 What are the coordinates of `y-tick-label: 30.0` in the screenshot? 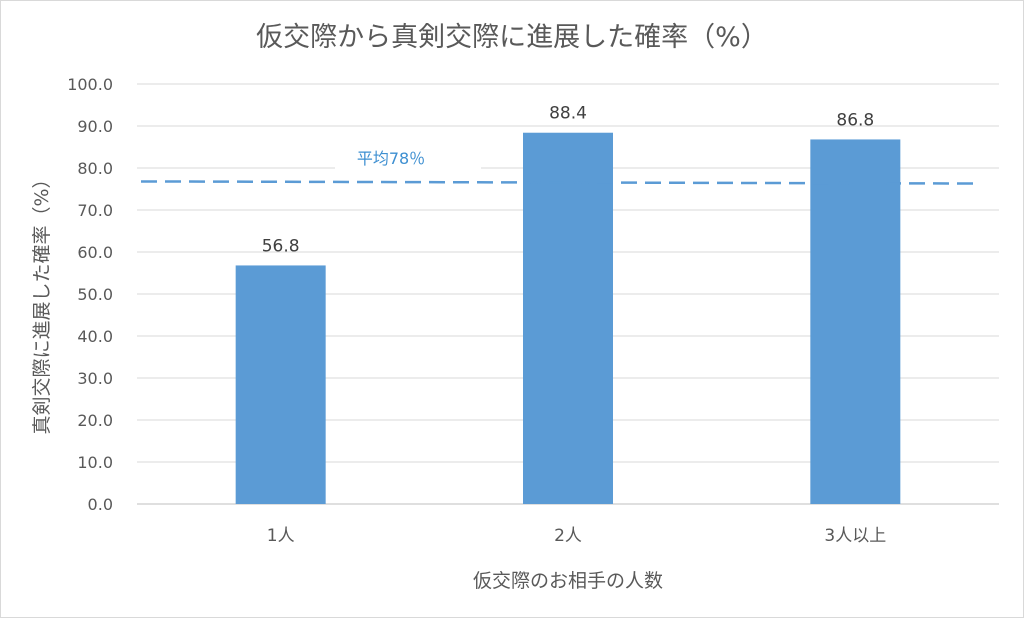 It's located at (95, 378).